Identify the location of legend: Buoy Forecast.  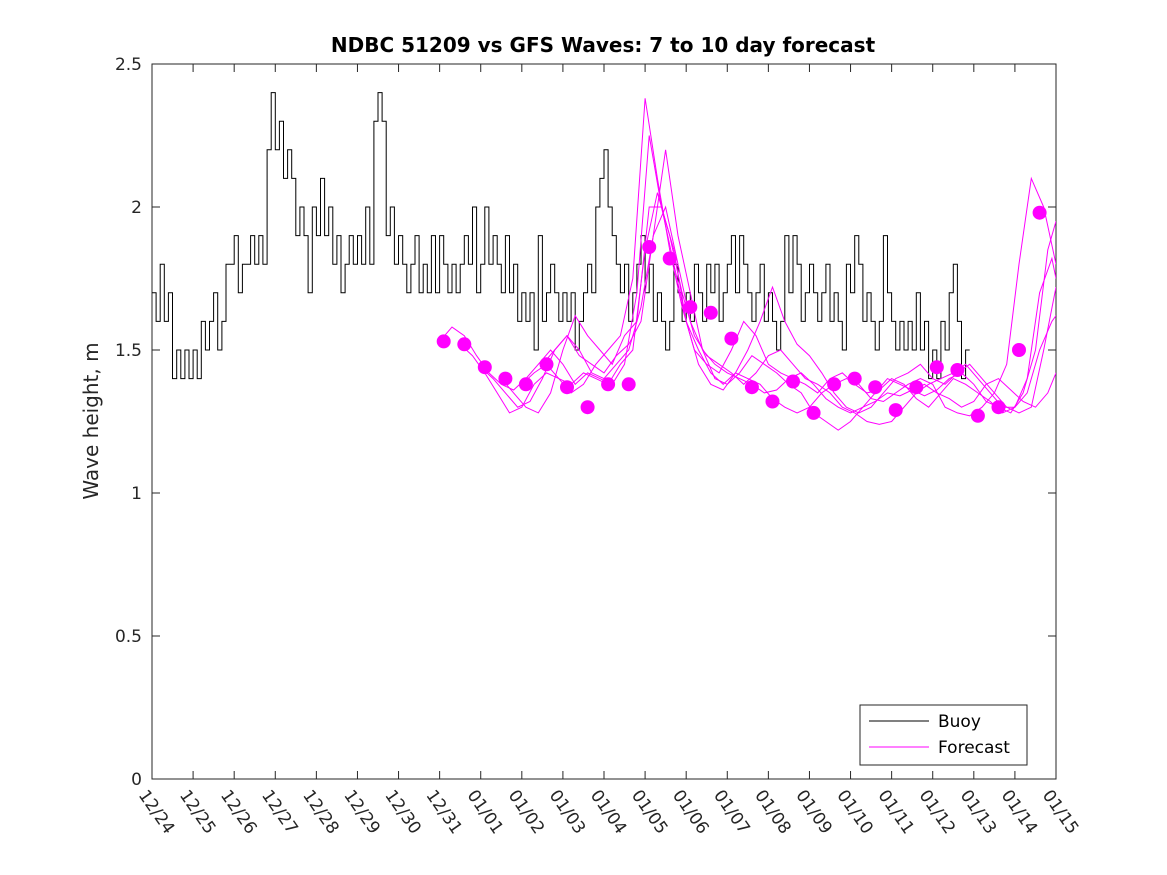
(943, 735).